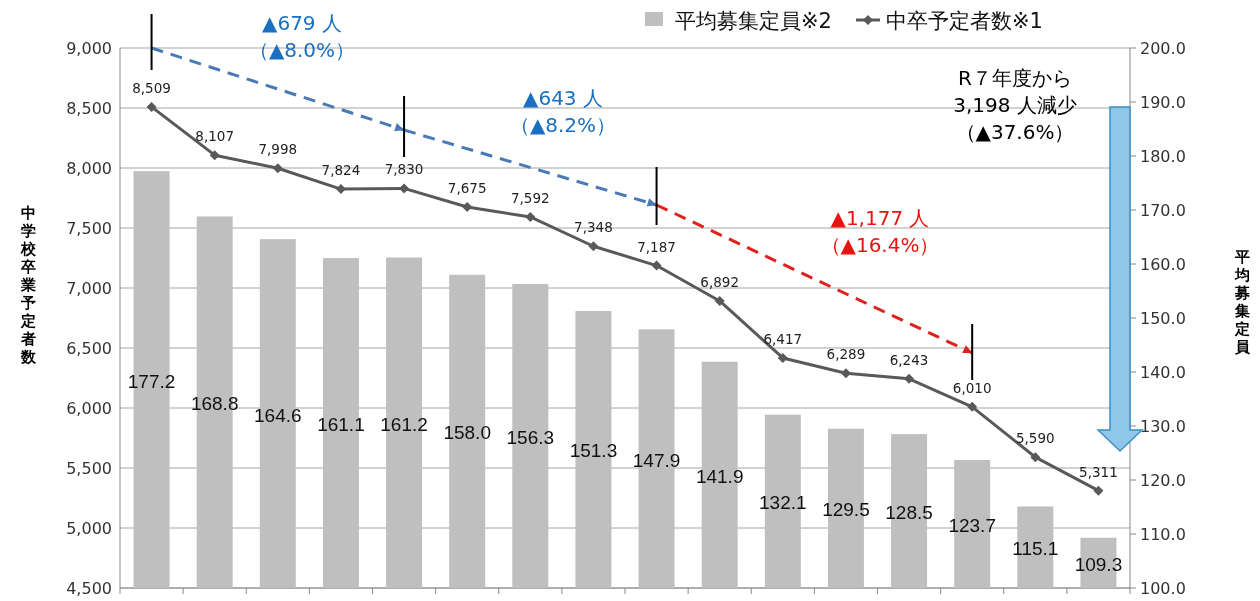  What do you see at coordinates (1015, 105) in the screenshot?
I see `annotation: 3,198 人減少` at bounding box center [1015, 105].